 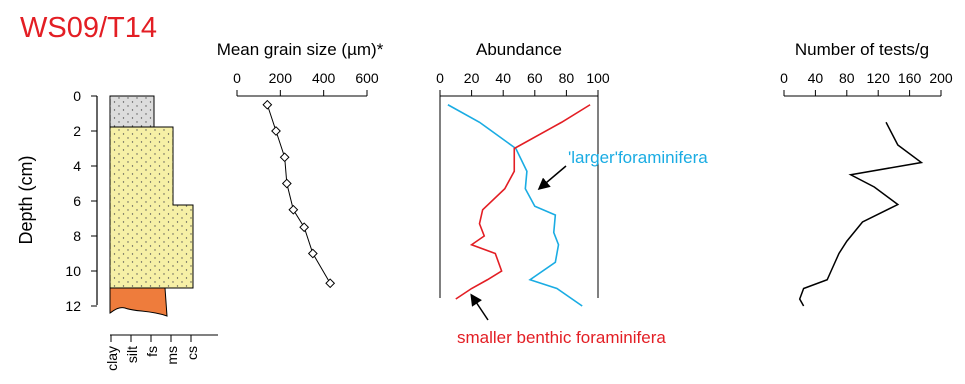 I want to click on x-tick-label: 400, so click(x=324, y=78).